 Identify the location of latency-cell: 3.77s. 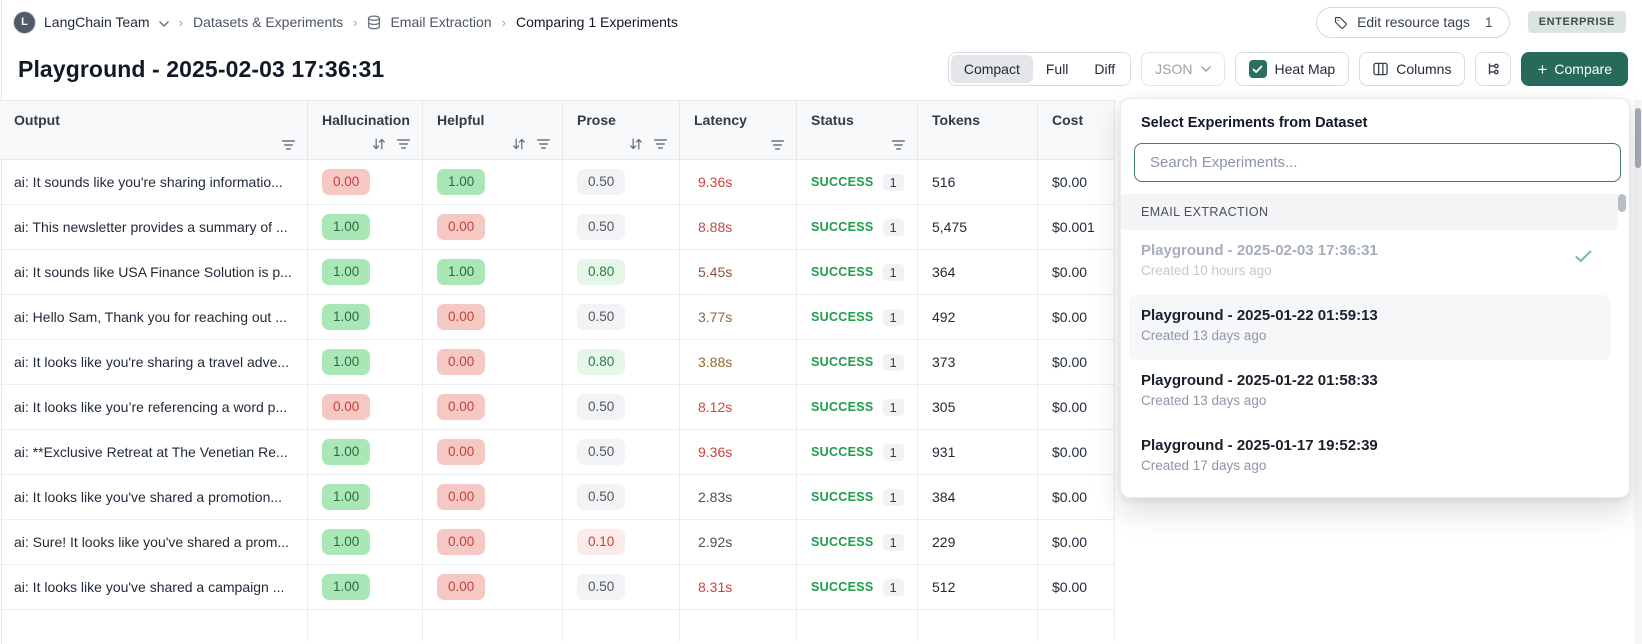
(738, 317).